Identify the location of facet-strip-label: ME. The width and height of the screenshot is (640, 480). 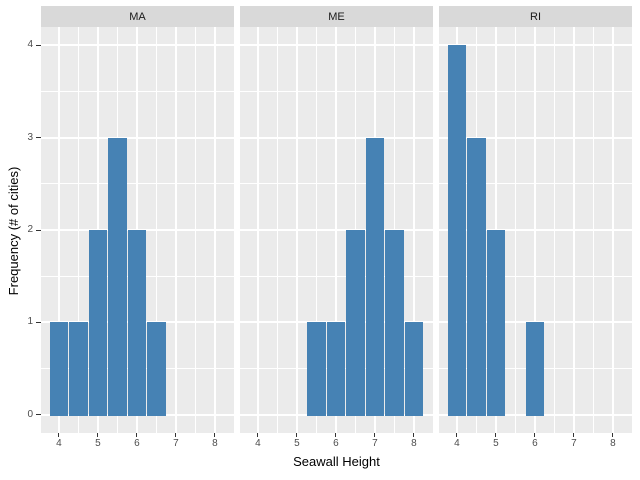
(336, 16).